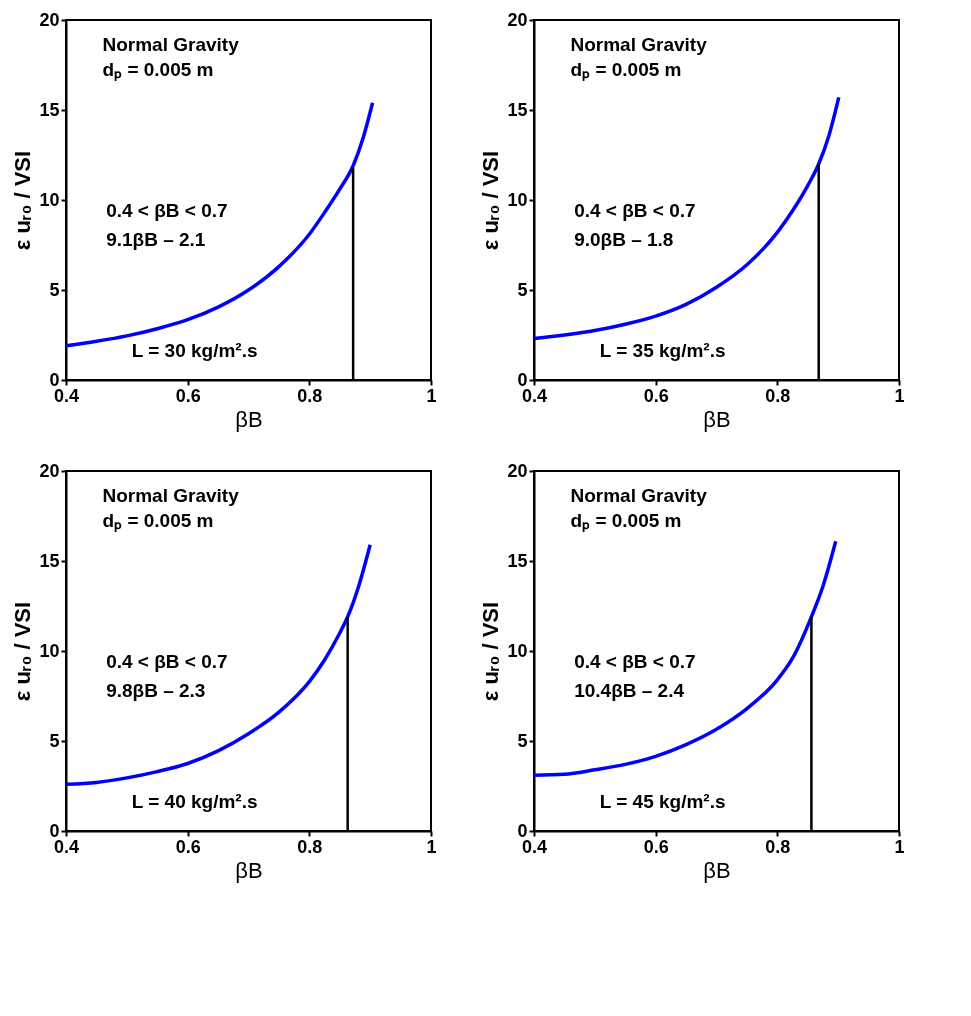 This screenshot has height=1016, width=971. Describe the element at coordinates (662, 802) in the screenshot. I see `annotation: L = 45 kg/m².s` at that location.